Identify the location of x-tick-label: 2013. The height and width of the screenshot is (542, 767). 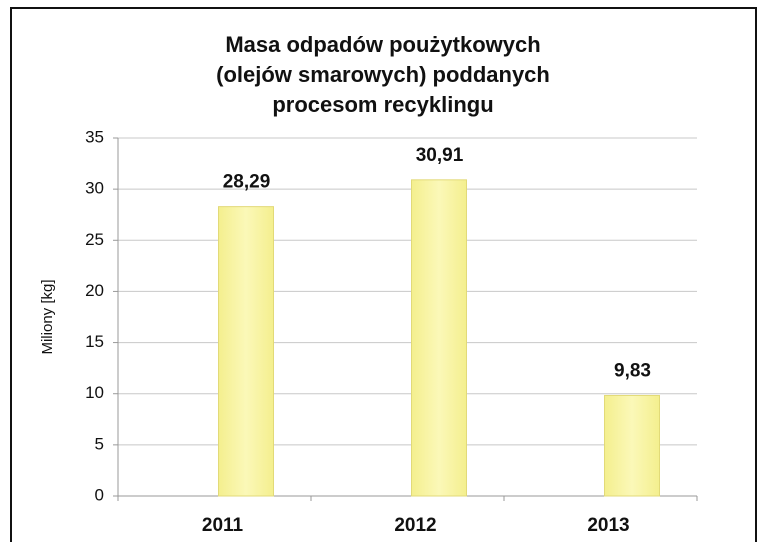
(608, 525).